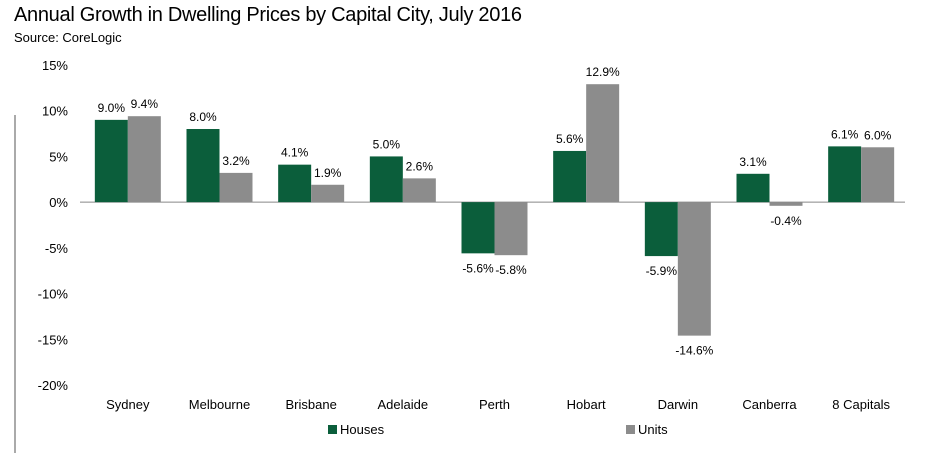  I want to click on x-tick-label: Brisbane, so click(311, 404).